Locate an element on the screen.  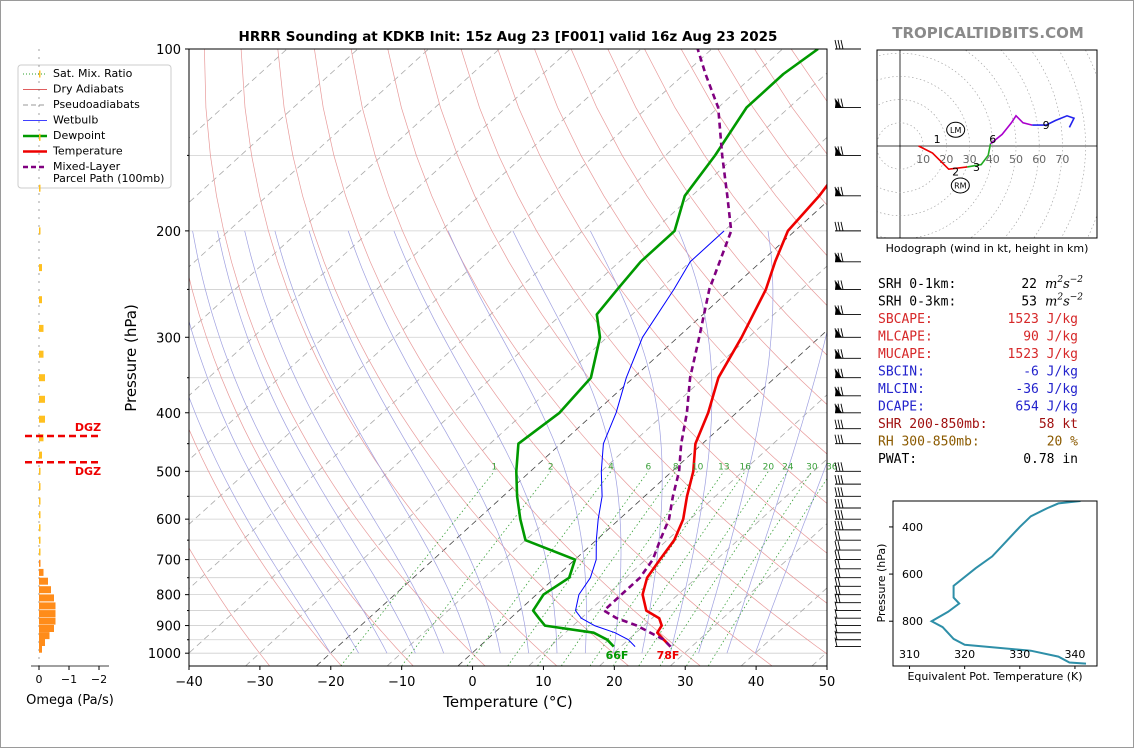
hodograph-height-label: 2 is located at coordinates (955, 172).